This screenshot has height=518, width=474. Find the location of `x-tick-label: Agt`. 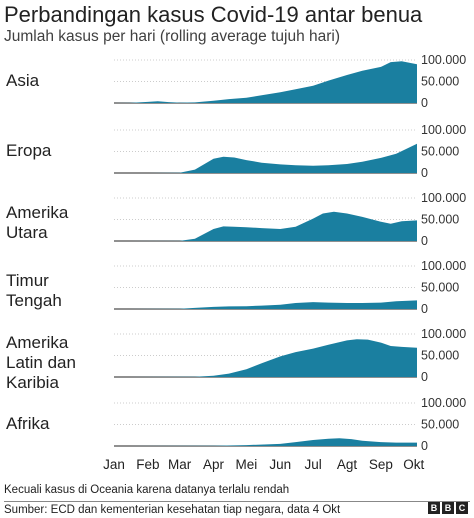

x-tick-label: Agt is located at coordinates (347, 464).